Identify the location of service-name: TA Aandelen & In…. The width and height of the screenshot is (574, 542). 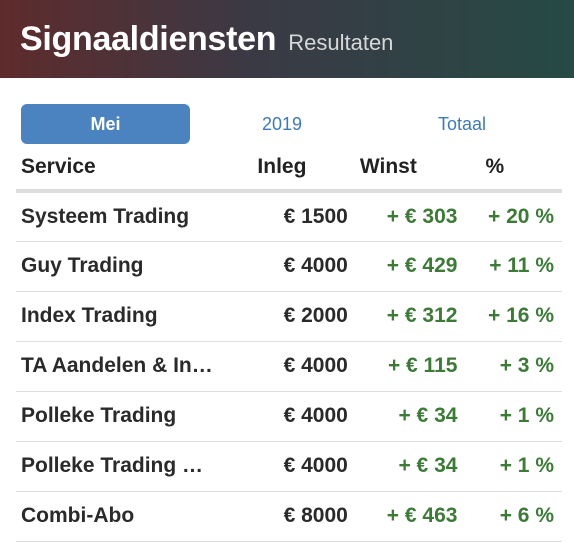
(117, 365).